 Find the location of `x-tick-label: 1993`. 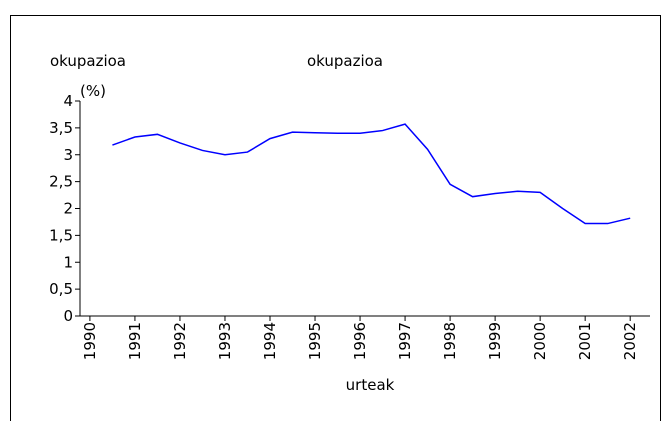

x-tick-label: 1993 is located at coordinates (225, 341).